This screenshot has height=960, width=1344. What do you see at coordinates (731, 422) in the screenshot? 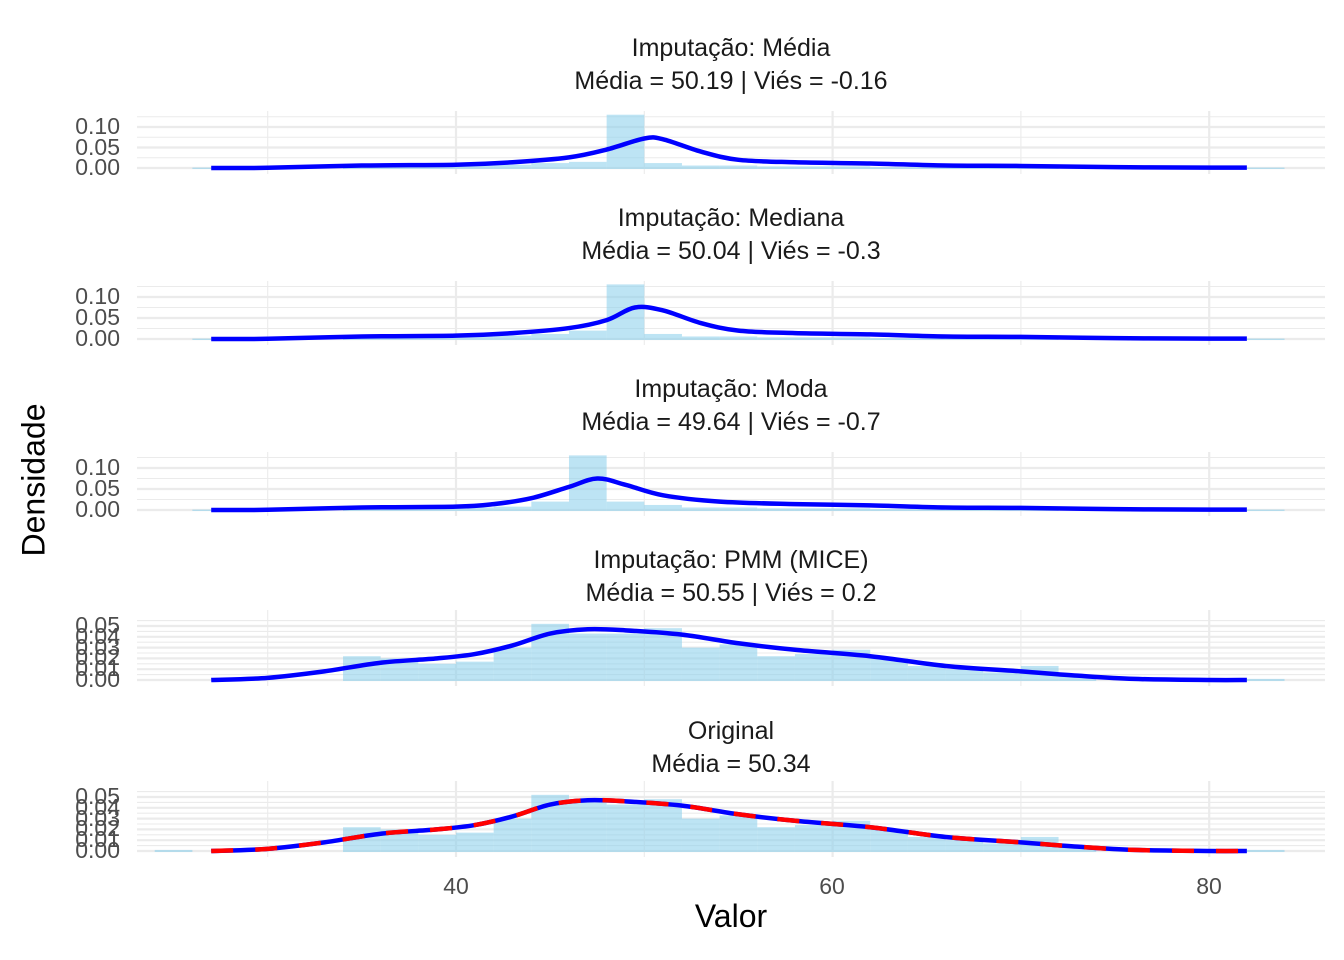
I see `panel-subtitle-text: Média = 49.64 | Viés = -0.7` at bounding box center [731, 422].